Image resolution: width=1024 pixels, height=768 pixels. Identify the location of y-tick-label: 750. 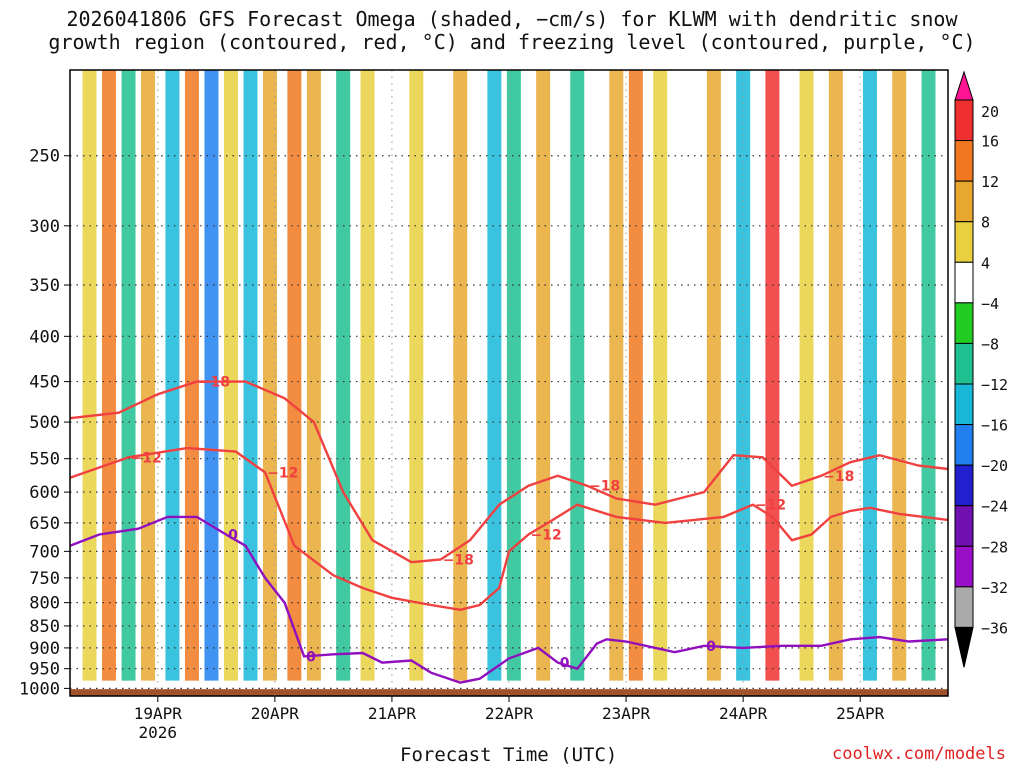
(44, 579).